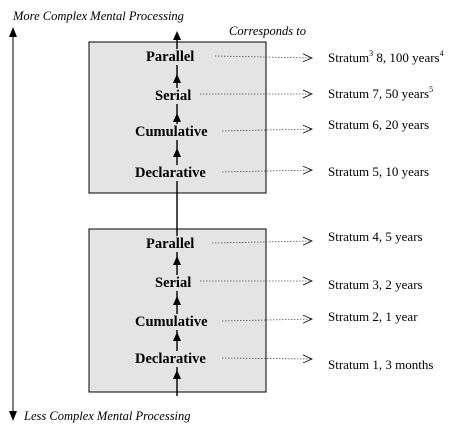 The height and width of the screenshot is (427, 458). Describe the element at coordinates (170, 173) in the screenshot. I see `upper-stage-declarative: Declarative` at that location.